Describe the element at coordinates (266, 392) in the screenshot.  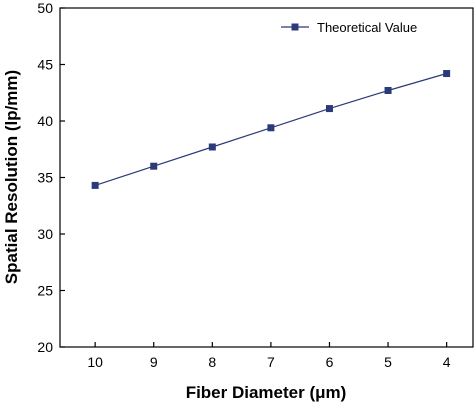
I see `x-axis-title: Fiber Diameter (μm)` at that location.